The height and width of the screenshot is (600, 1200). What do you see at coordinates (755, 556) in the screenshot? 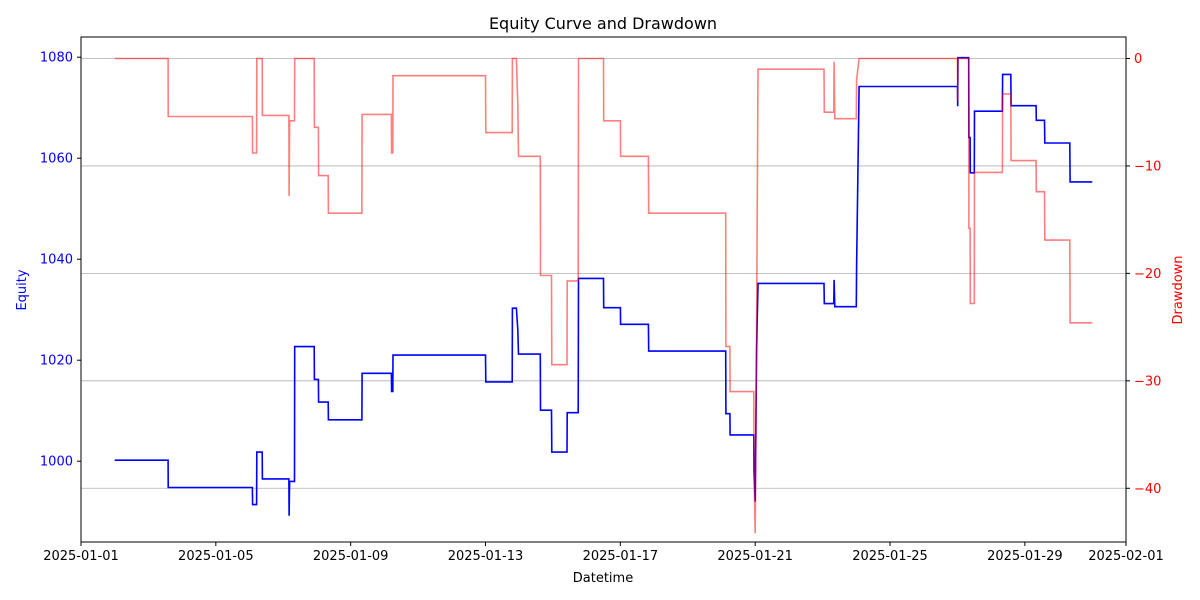
I see `x-tick-label: 2025-01-21` at bounding box center [755, 556].